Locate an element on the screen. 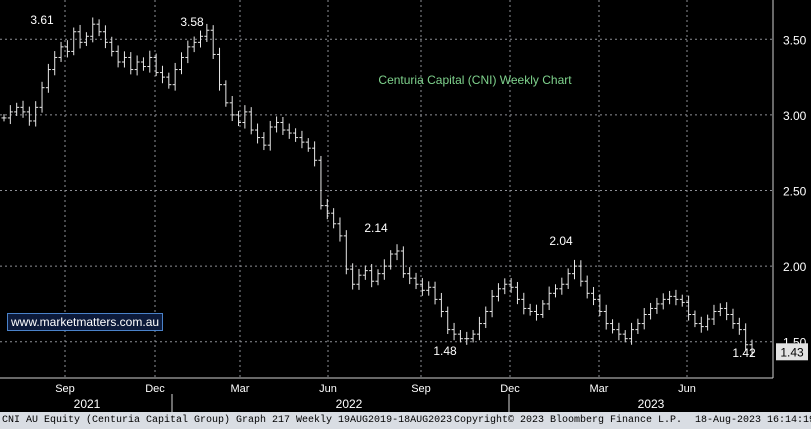  price-annotation: 2.14 is located at coordinates (376, 228).